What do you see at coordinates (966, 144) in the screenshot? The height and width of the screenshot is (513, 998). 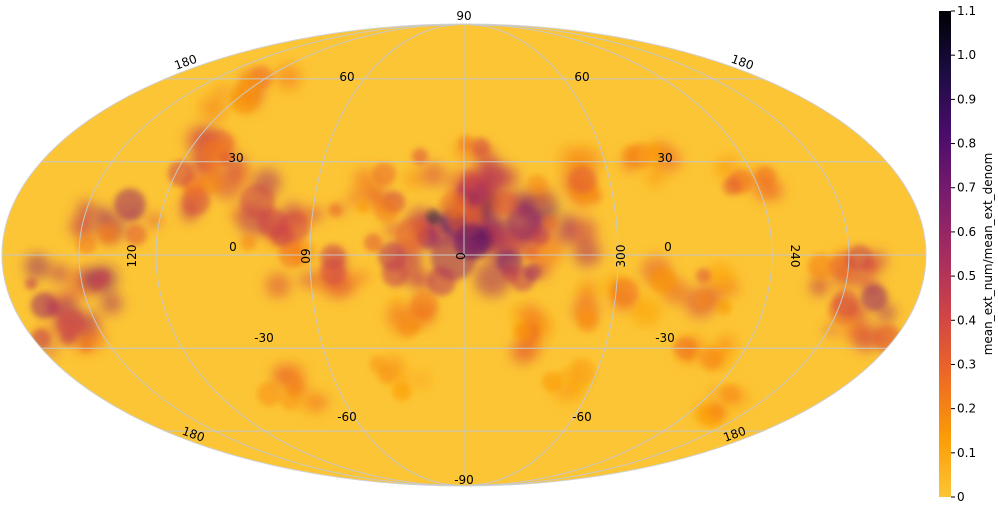 I see `colorbar-tick-label-8: 0.8` at bounding box center [966, 144].